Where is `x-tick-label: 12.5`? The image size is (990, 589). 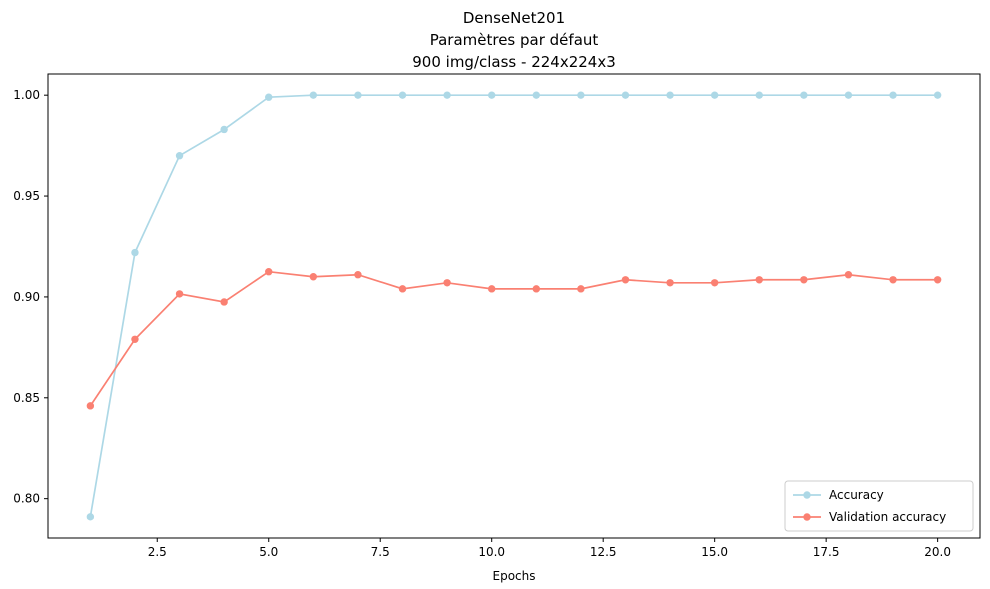 x-tick-label: 12.5 is located at coordinates (603, 552).